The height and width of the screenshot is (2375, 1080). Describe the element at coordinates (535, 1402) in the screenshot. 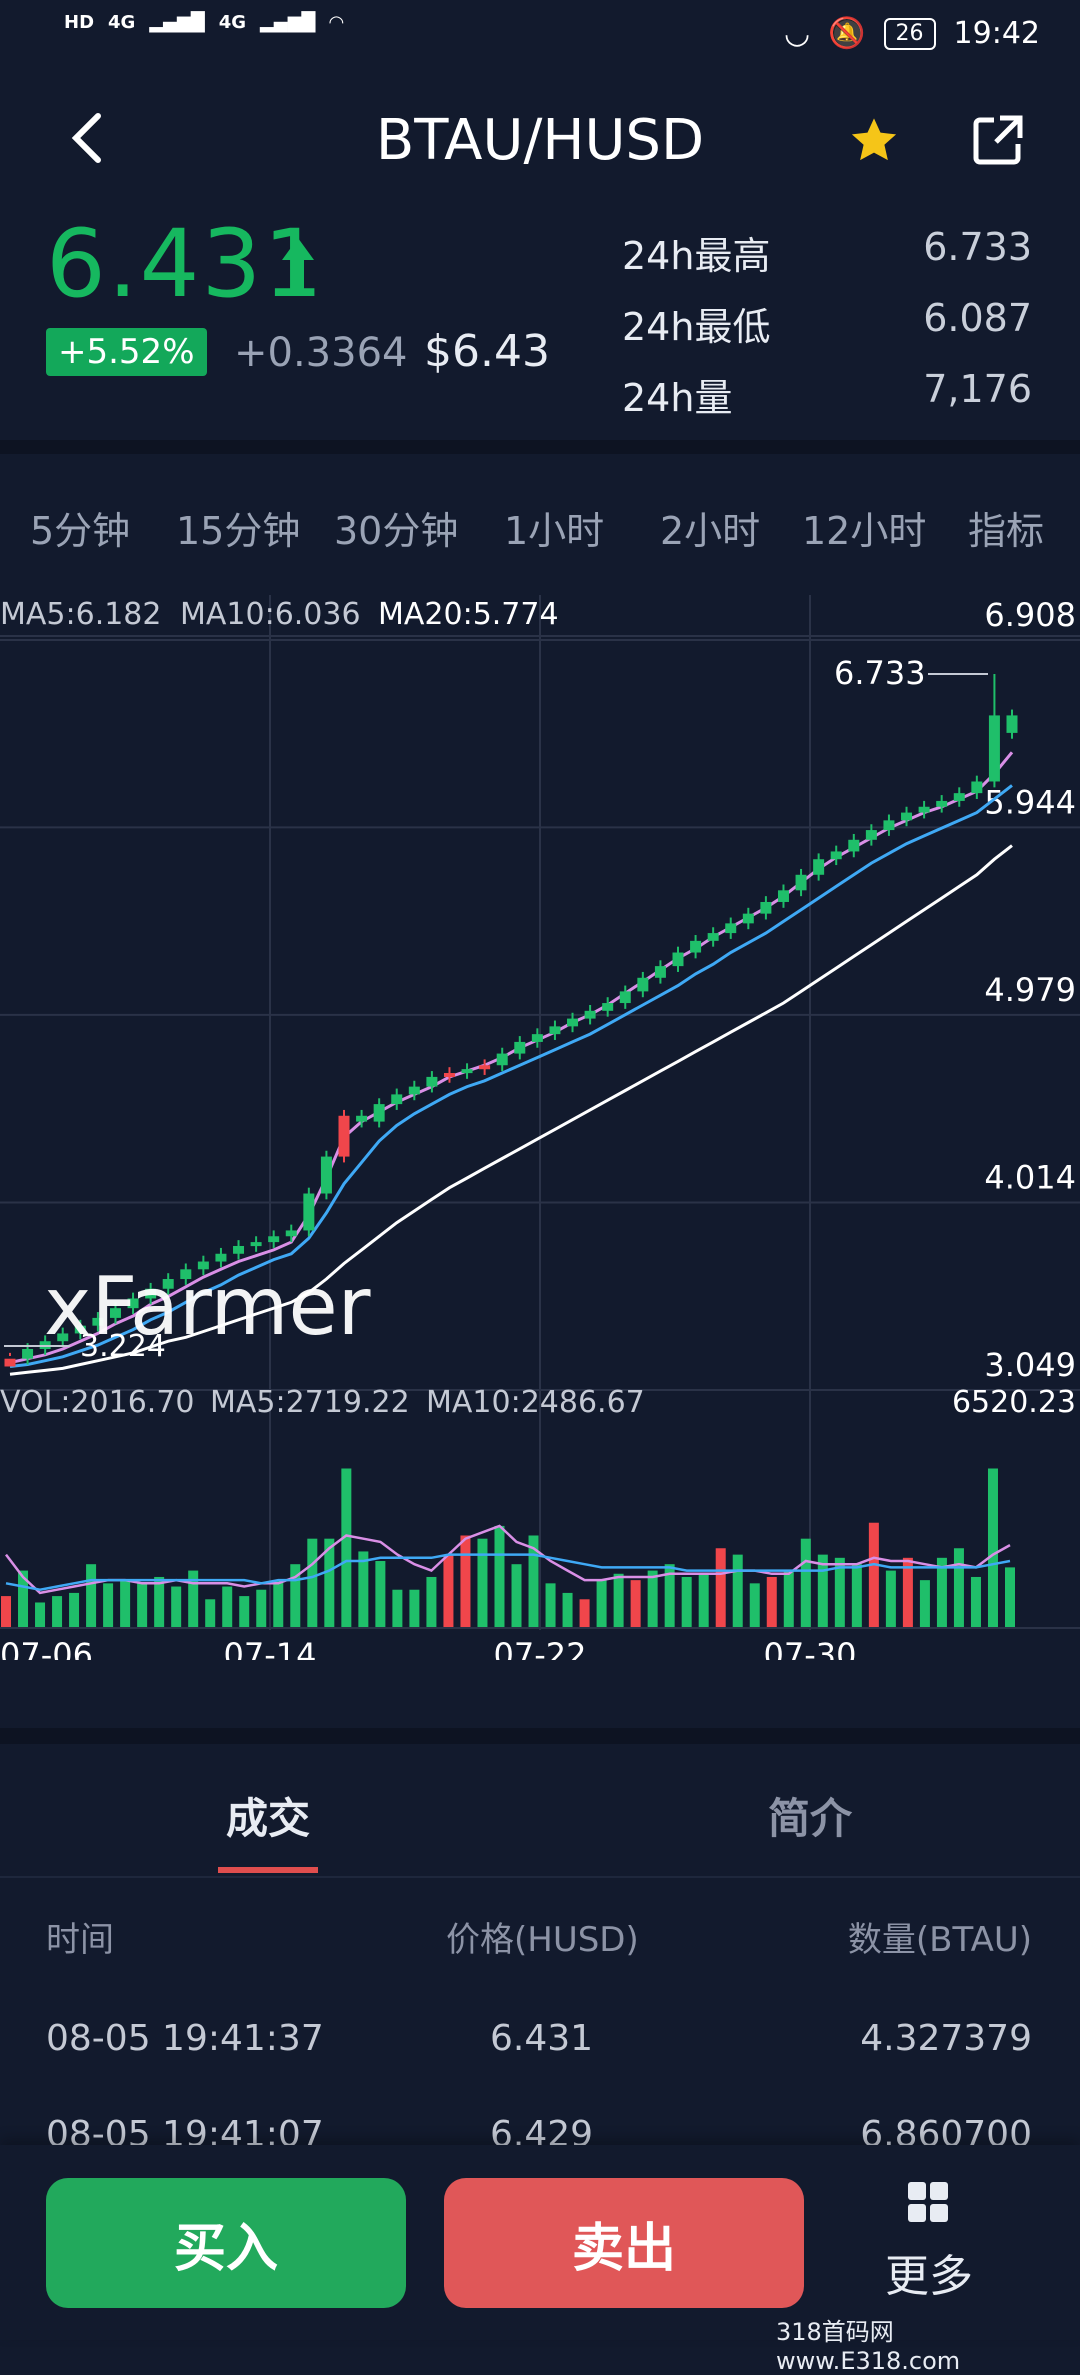

I see `vol-ma10-label: MA10:2486.67` at that location.